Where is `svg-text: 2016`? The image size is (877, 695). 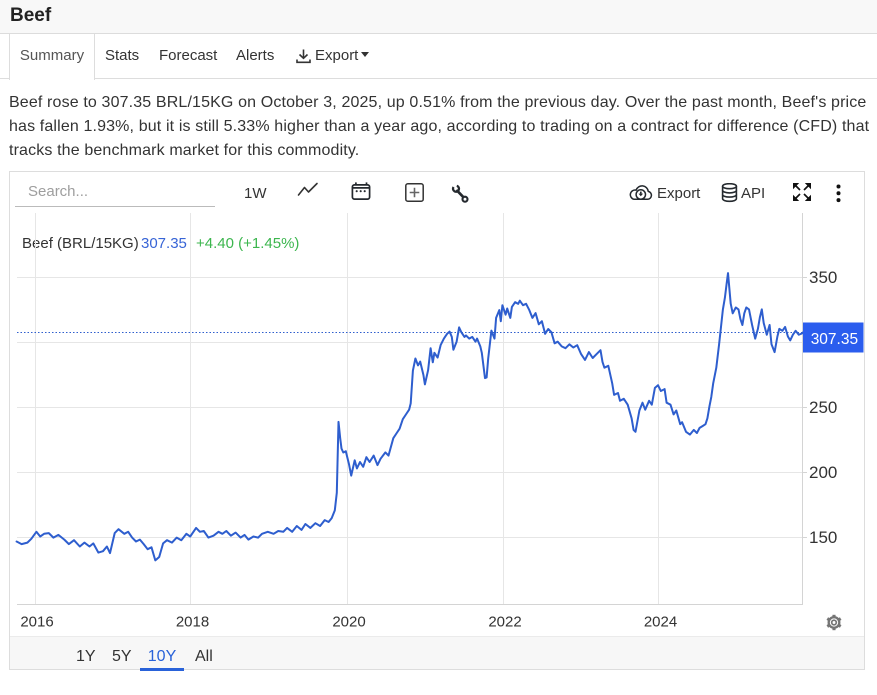 svg-text: 2016 is located at coordinates (36, 622).